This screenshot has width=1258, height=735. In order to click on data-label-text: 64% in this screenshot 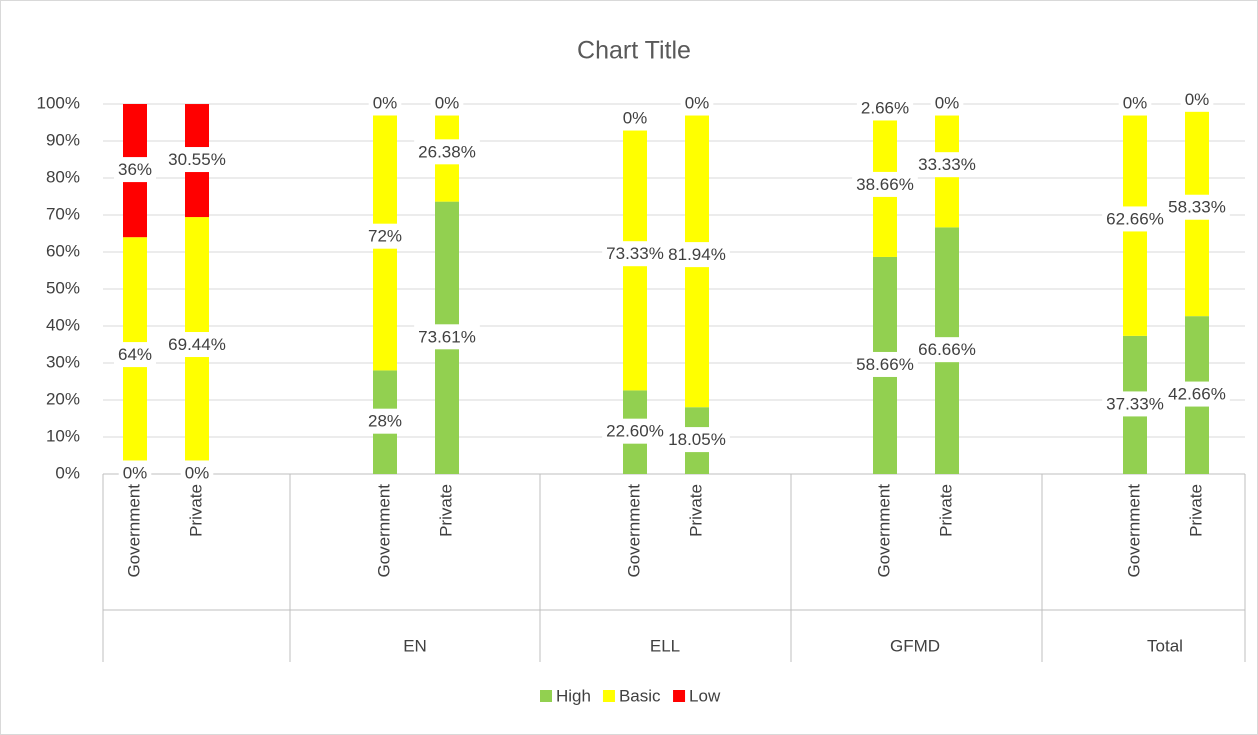, I will do `click(135, 354)`.